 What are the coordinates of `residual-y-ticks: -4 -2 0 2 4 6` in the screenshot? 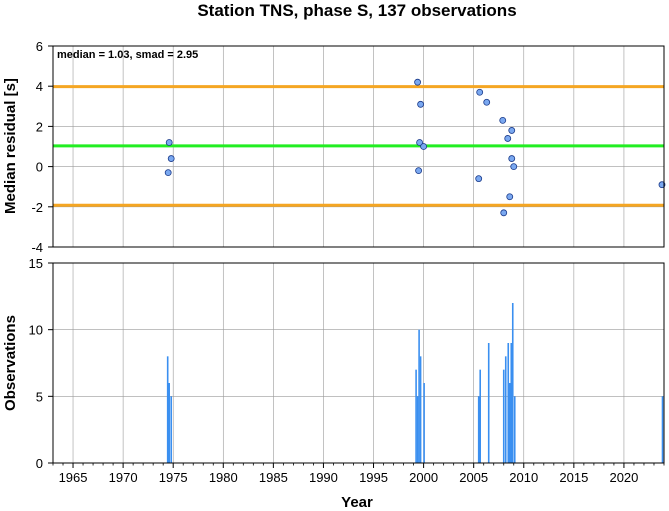 It's located at (42, 147).